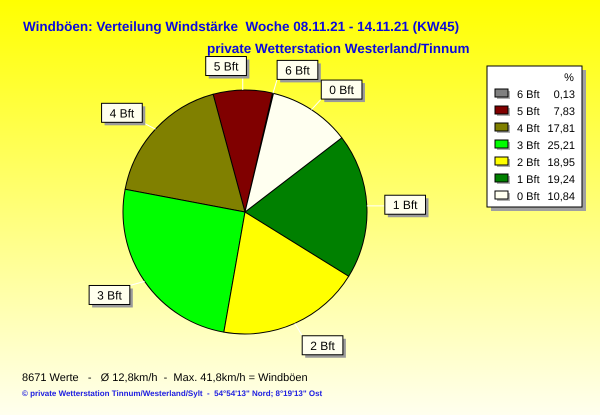 This screenshot has width=600, height=415. Describe the element at coordinates (528, 197) in the screenshot. I see `legend-label: 0 Bft` at that location.